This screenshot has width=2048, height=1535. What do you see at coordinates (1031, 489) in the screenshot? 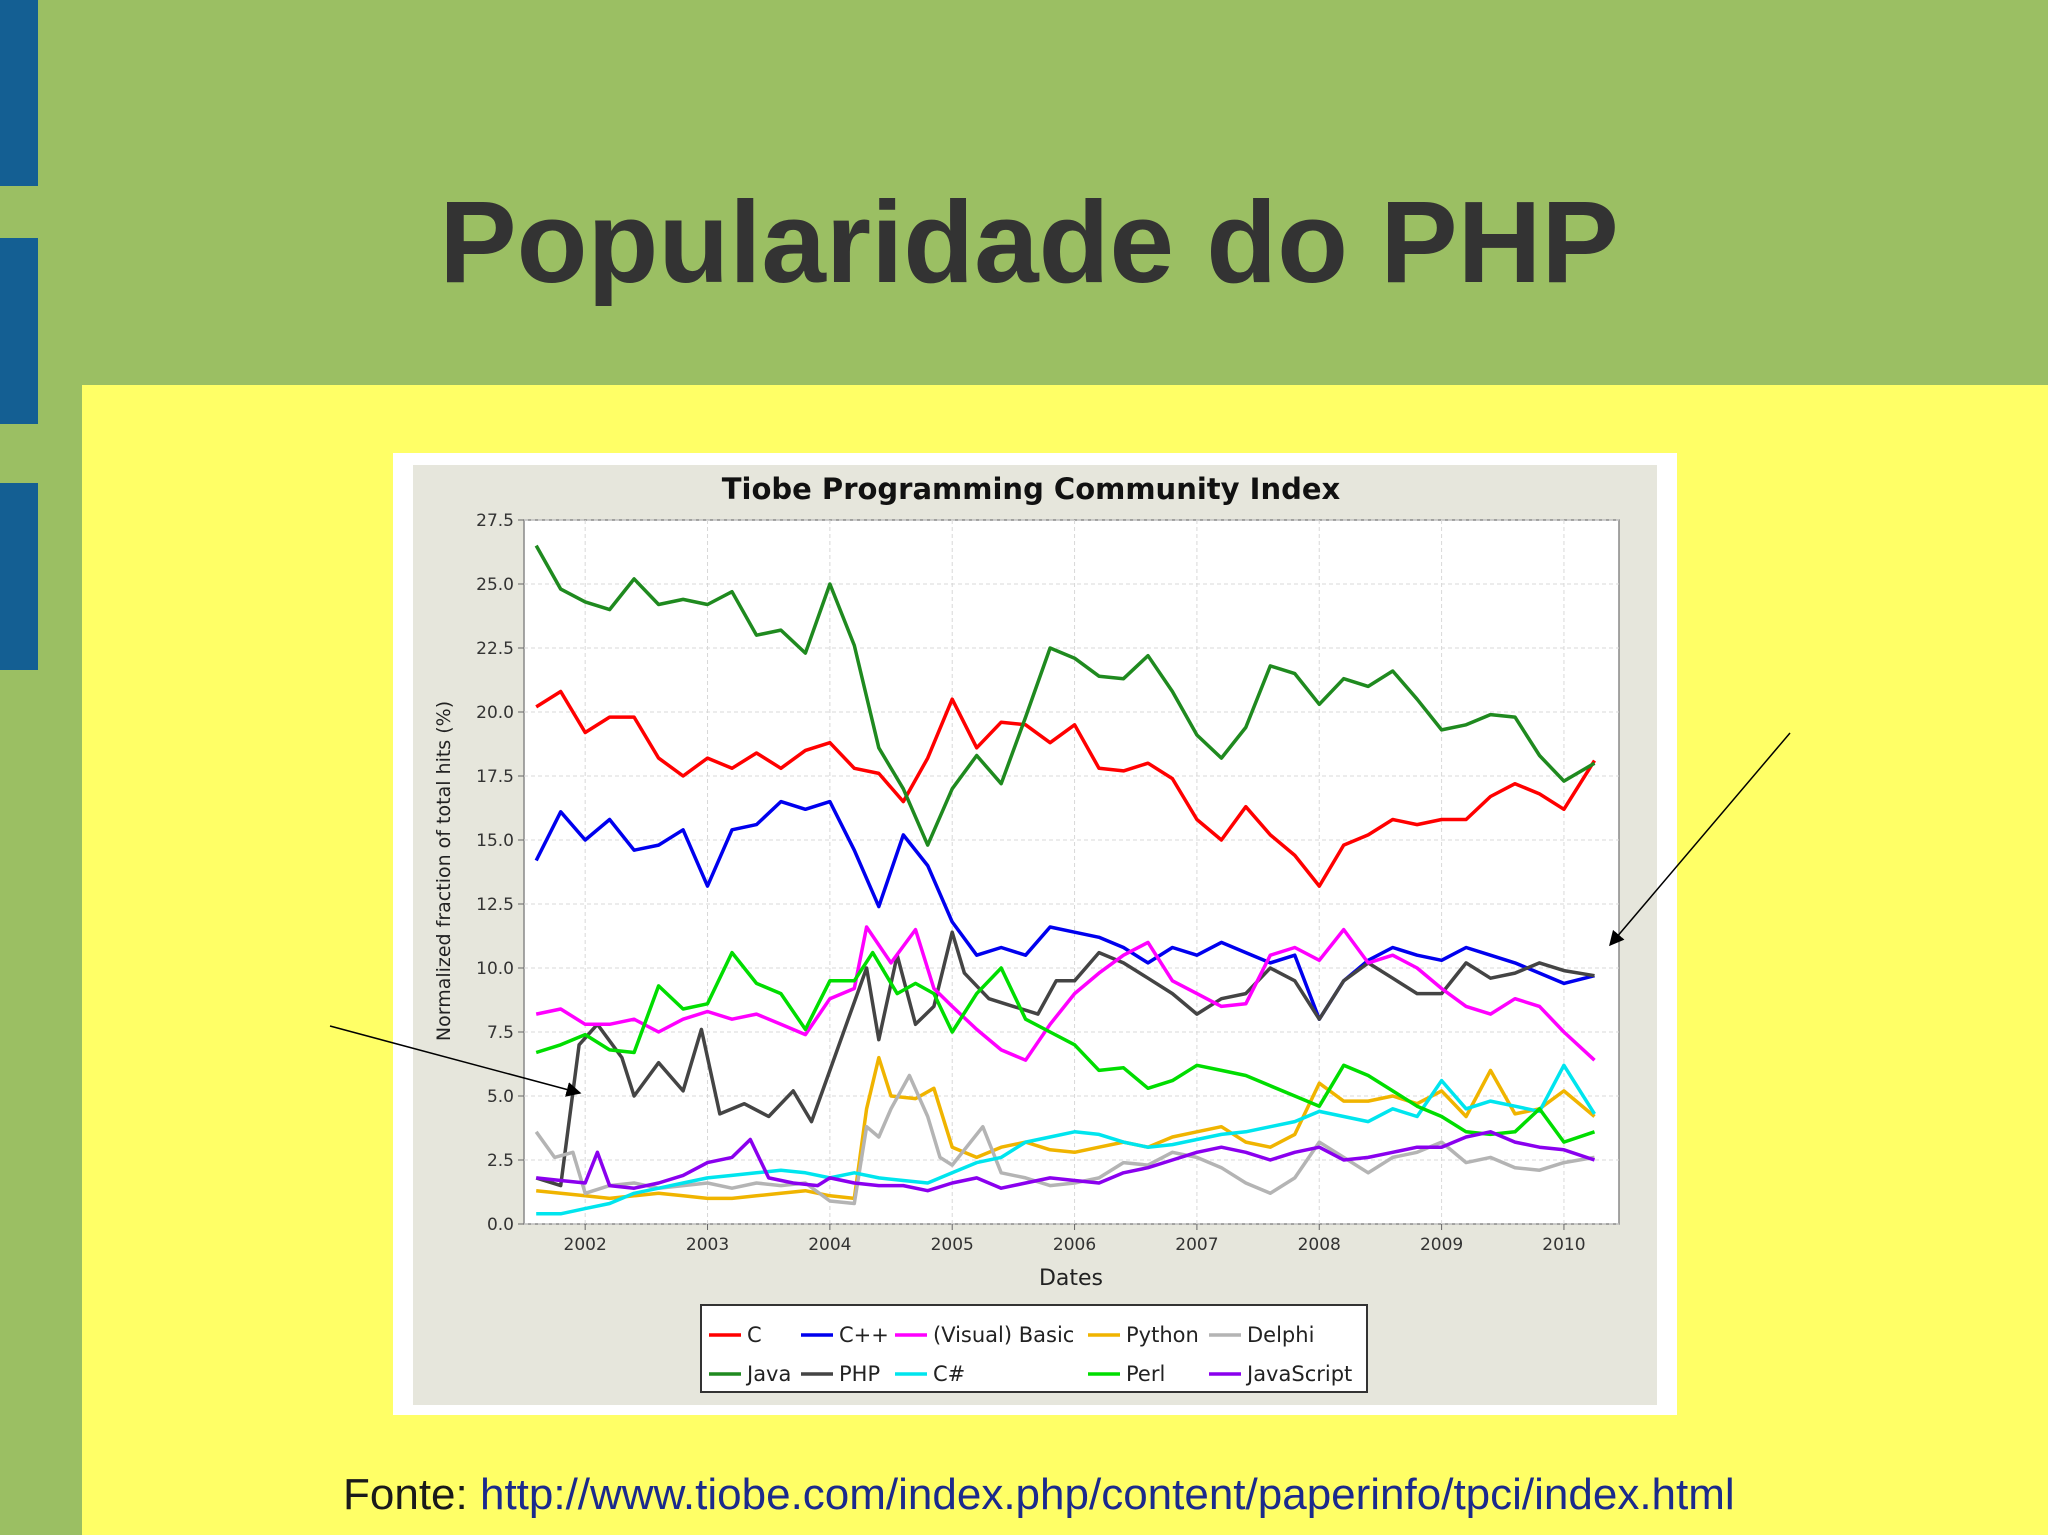
I see `chart-title: Tiobe Programming Community Index` at bounding box center [1031, 489].